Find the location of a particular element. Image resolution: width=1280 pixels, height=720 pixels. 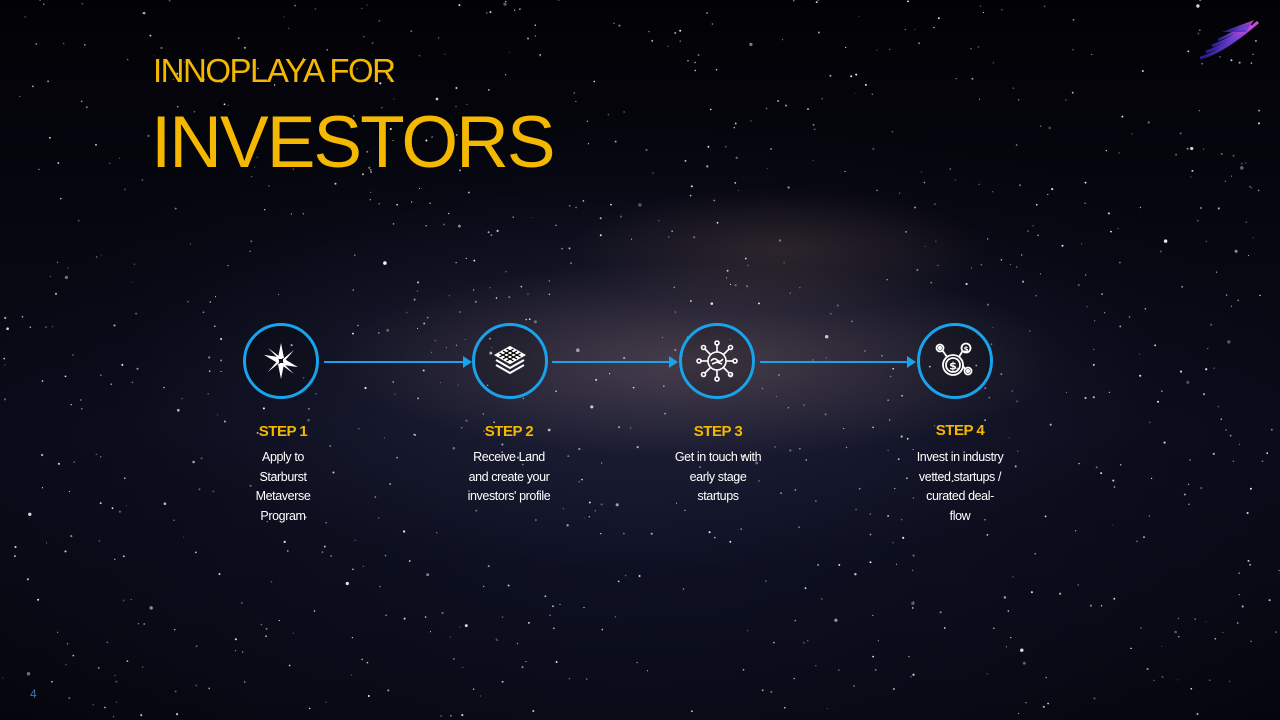

step-1-label: STEP 1 is located at coordinates (283, 431).